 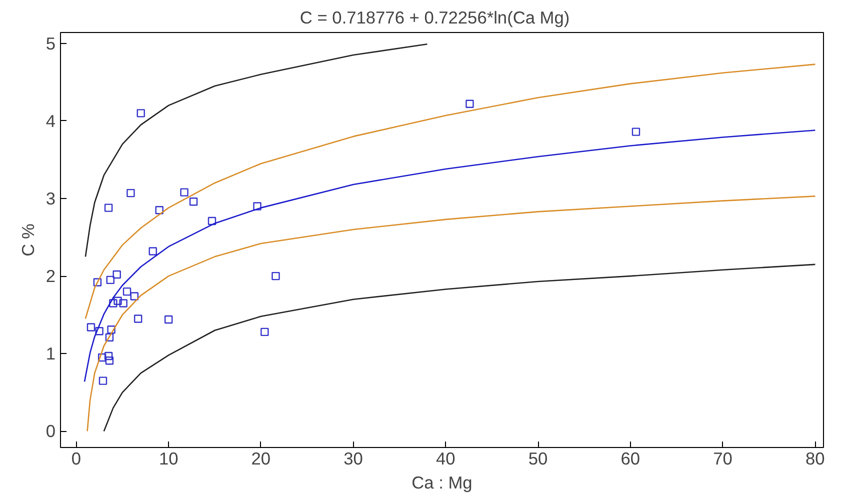 I want to click on y-tick-label: 0, so click(x=51, y=431).